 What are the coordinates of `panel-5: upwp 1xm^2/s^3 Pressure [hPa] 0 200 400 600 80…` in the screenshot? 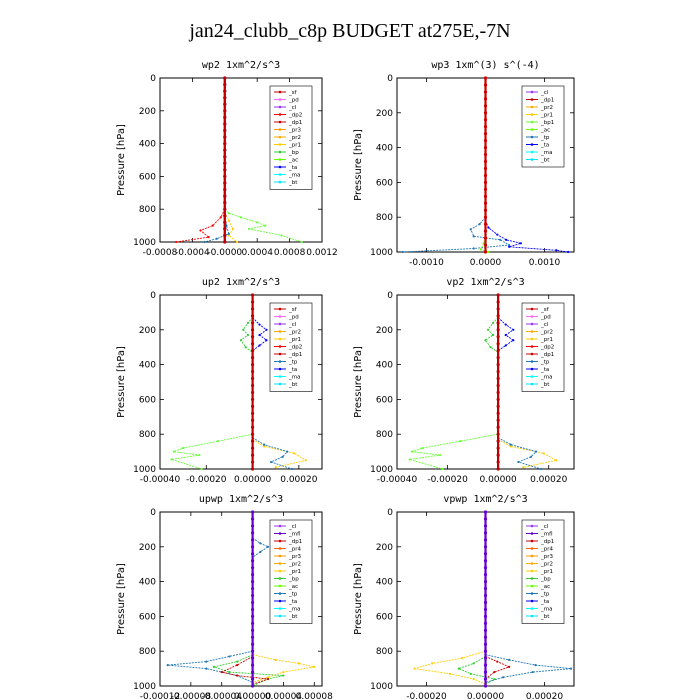 It's located at (224, 597).